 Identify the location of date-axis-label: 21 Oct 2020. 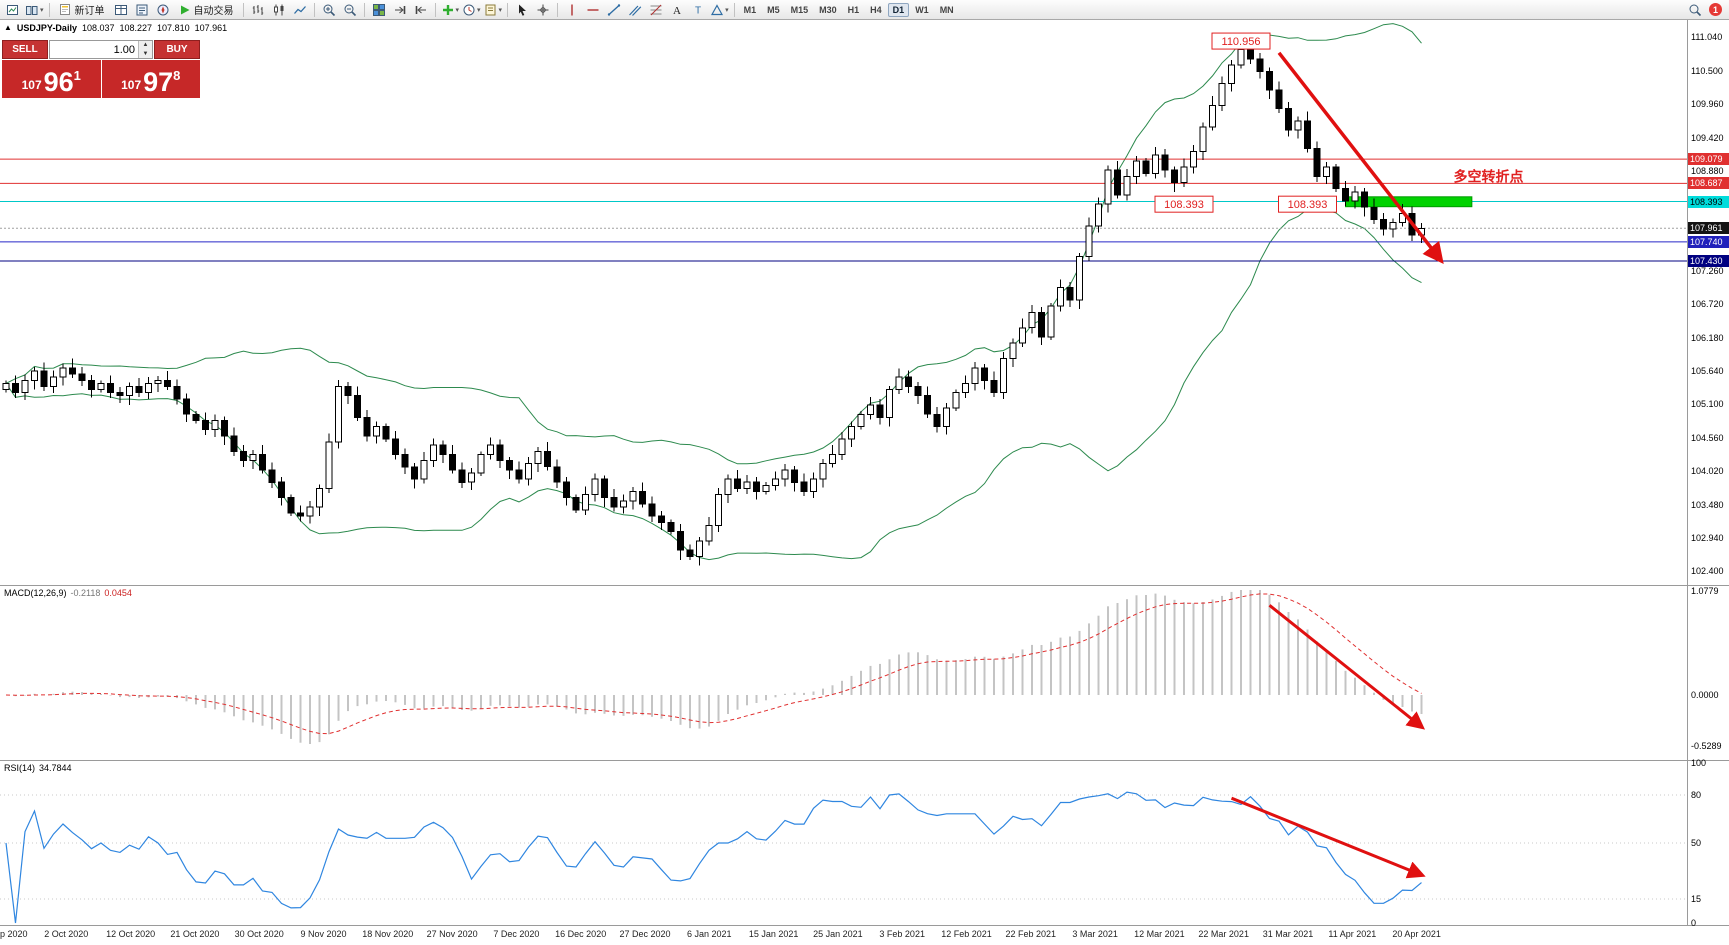
(195, 934).